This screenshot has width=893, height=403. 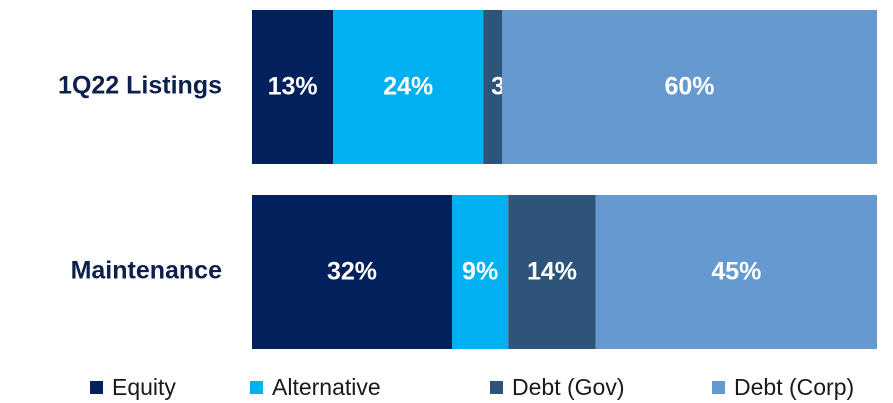 I want to click on category-label: 1Q22 Listings, so click(x=140, y=86).